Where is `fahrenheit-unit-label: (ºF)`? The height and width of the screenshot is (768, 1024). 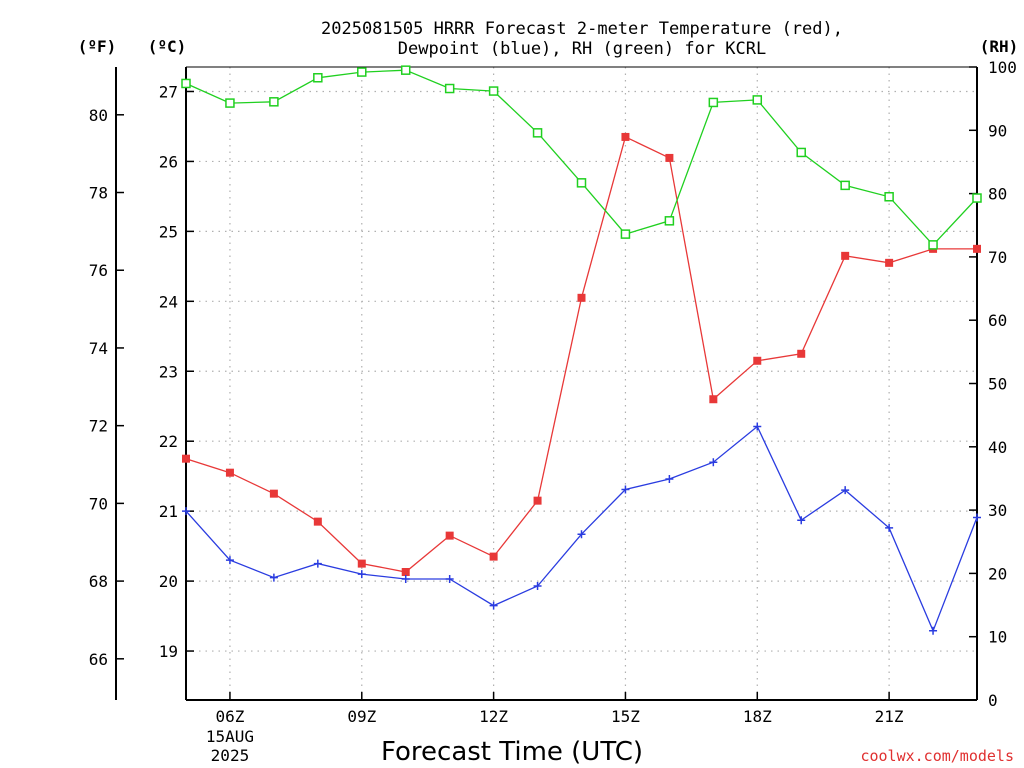
fahrenheit-unit-label: (ºF) is located at coordinates (97, 46).